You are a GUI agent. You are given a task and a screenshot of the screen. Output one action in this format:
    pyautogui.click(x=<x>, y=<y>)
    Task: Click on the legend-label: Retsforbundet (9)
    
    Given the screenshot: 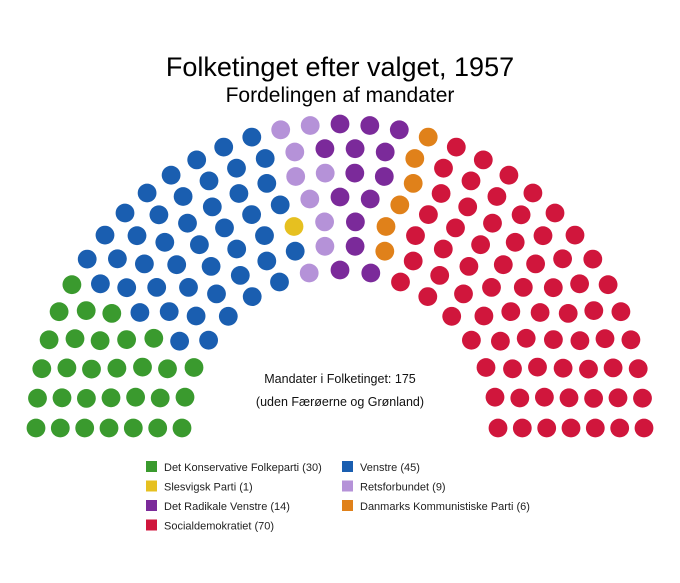 What is the action you would take?
    pyautogui.click(x=403, y=488)
    